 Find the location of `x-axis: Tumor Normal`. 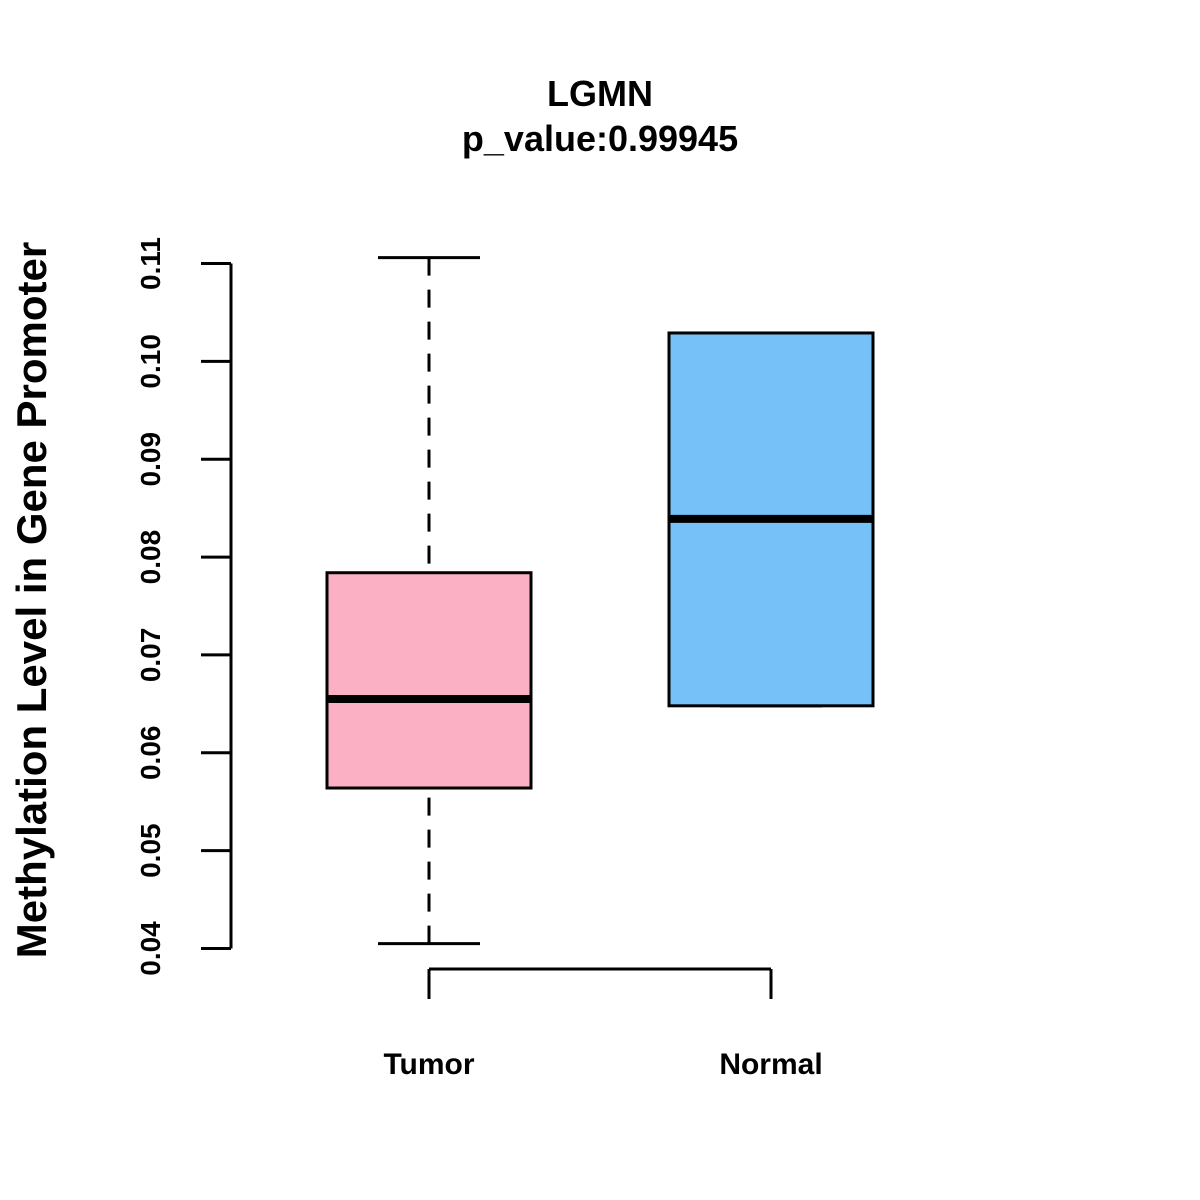

x-axis: Tumor Normal is located at coordinates (603, 1024).